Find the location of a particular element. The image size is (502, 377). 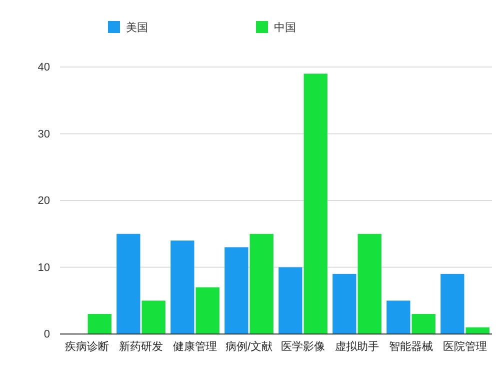

y-tick-label: 10 is located at coordinates (44, 268).